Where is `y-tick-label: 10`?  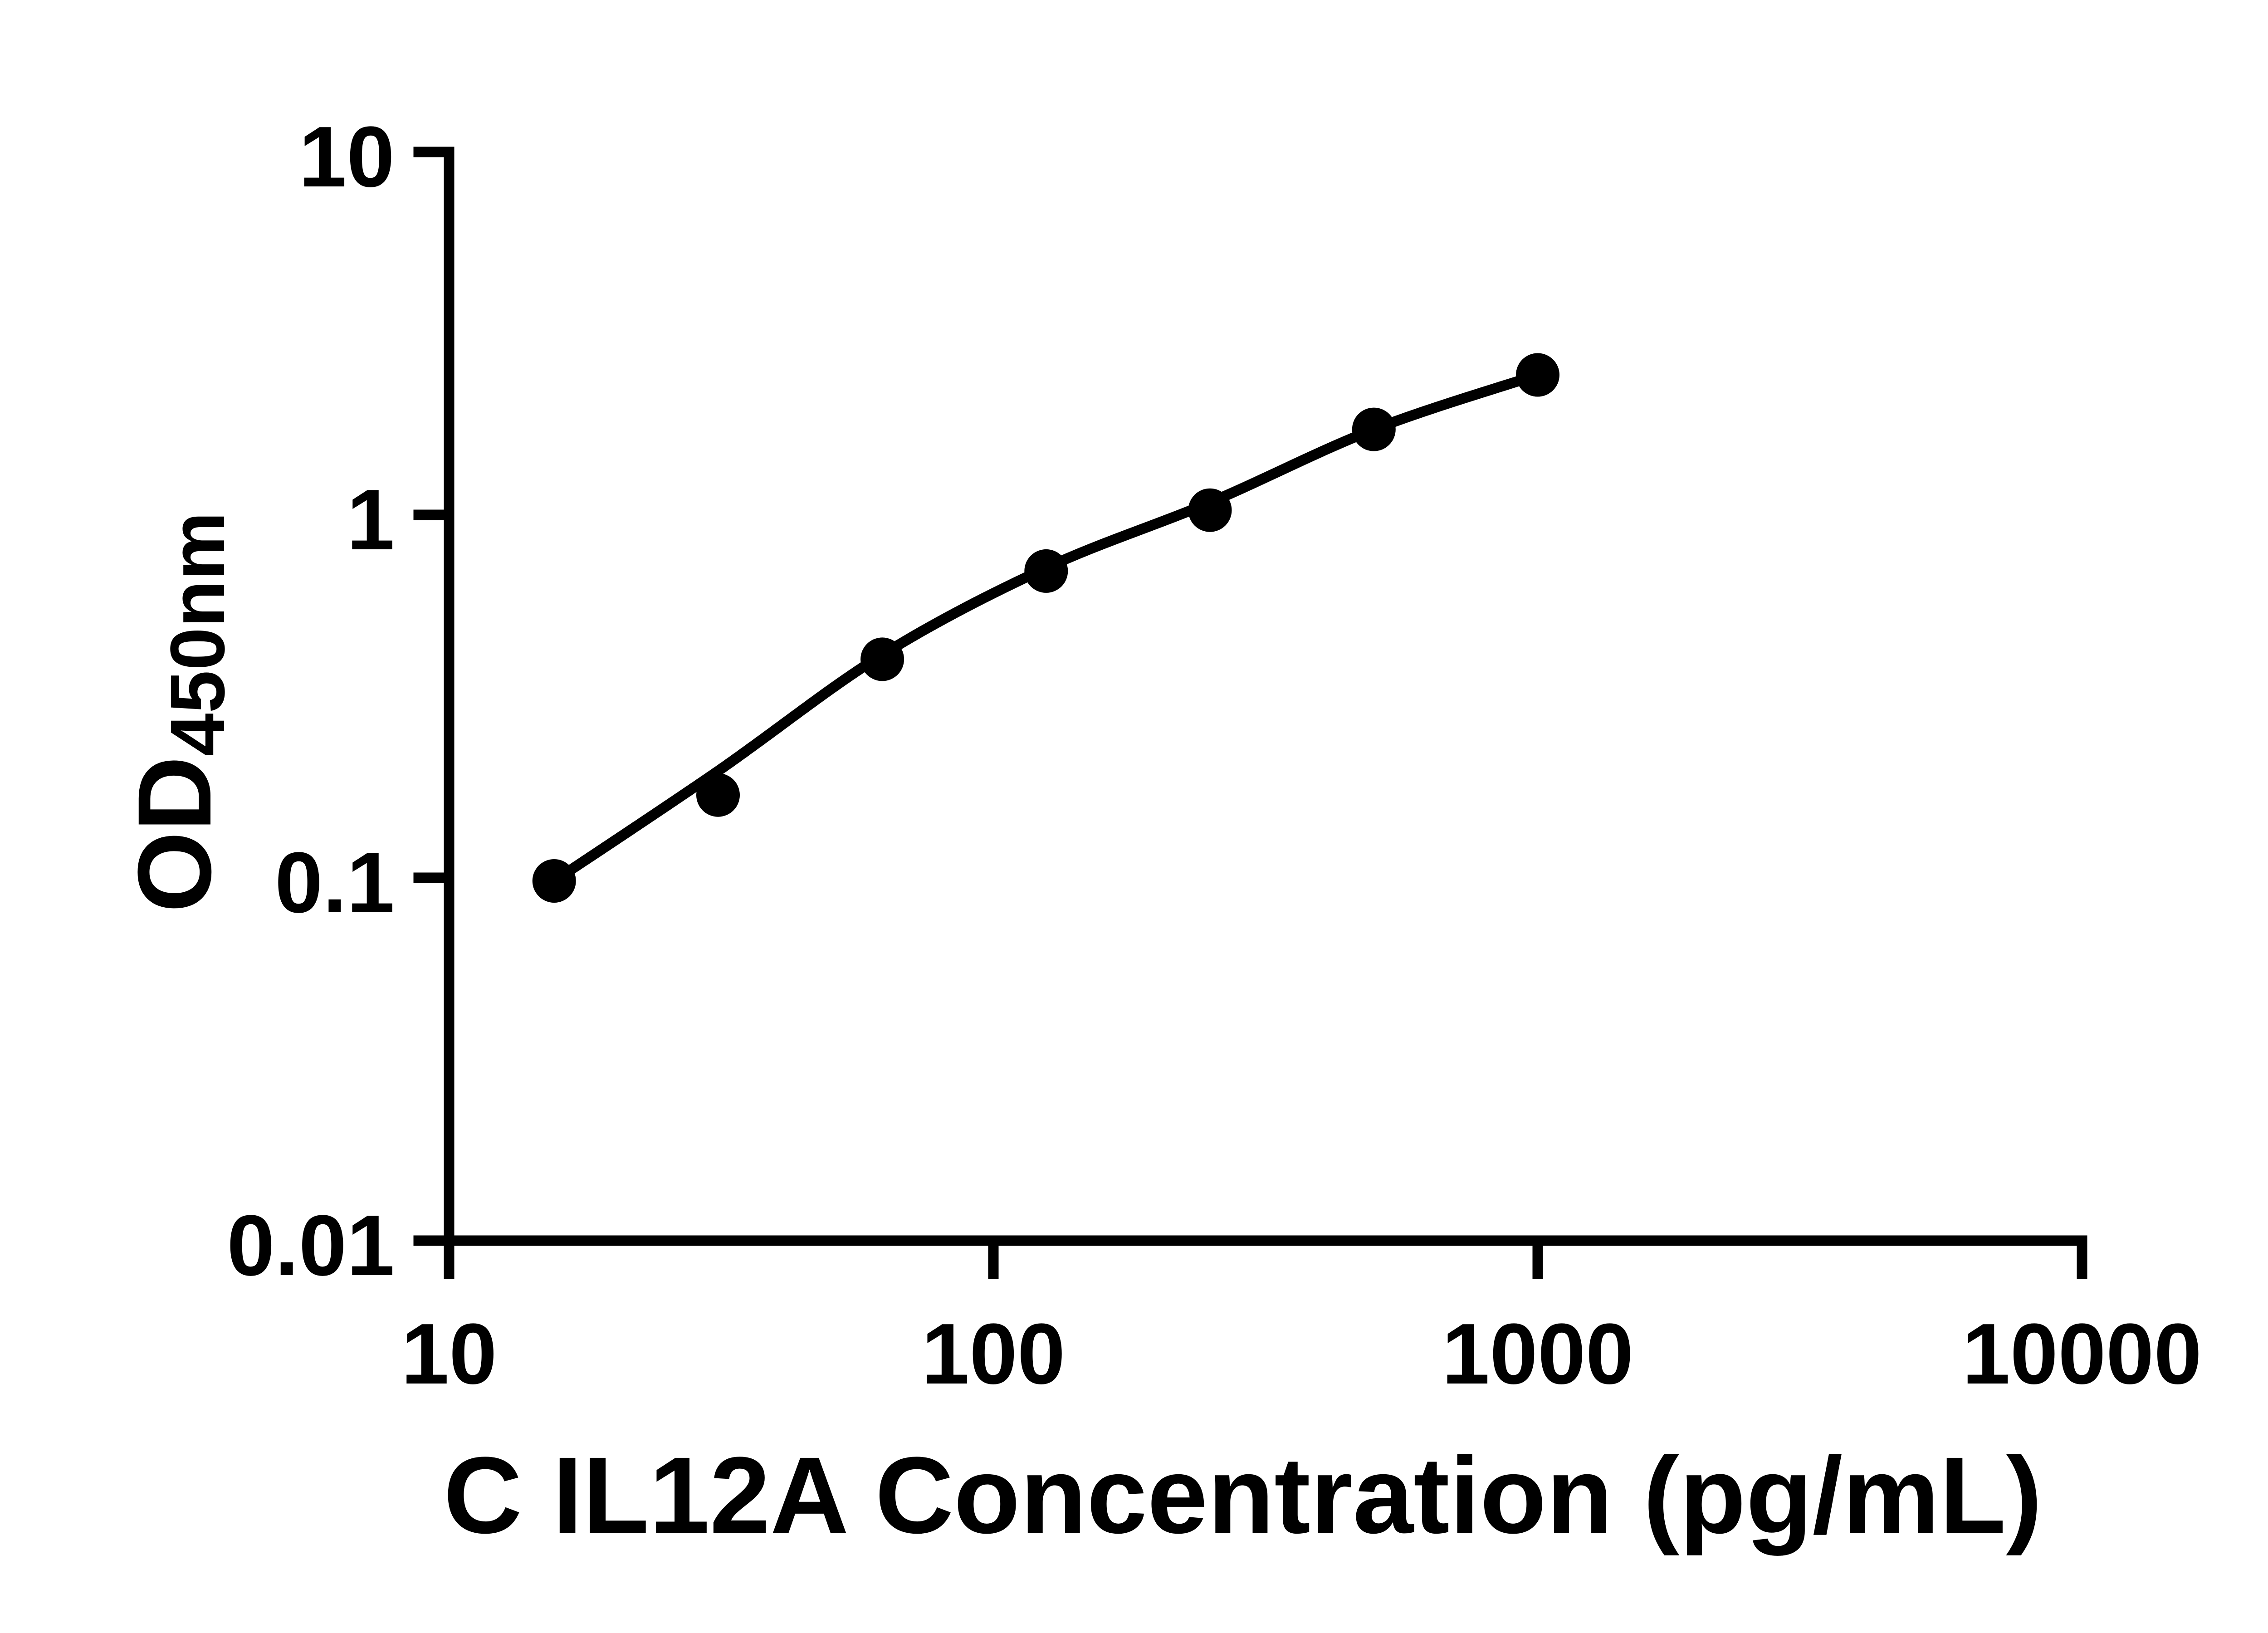 y-tick-label: 10 is located at coordinates (346, 157).